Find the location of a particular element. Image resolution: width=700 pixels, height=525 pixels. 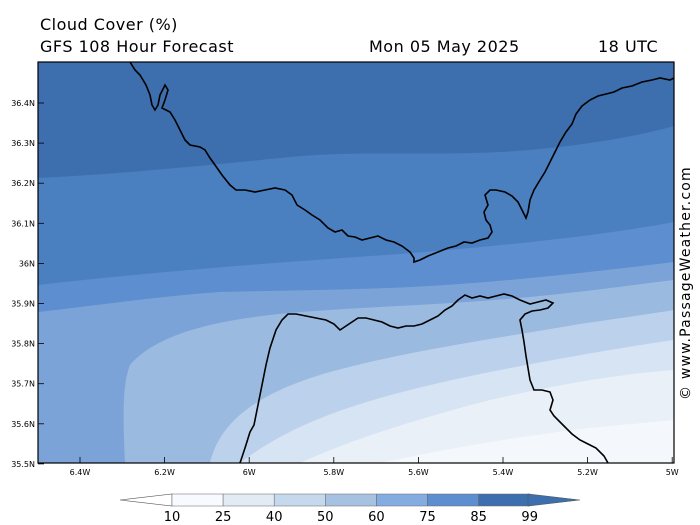

cloud-band-85-99-top-lobe is located at coordinates (292, 94).